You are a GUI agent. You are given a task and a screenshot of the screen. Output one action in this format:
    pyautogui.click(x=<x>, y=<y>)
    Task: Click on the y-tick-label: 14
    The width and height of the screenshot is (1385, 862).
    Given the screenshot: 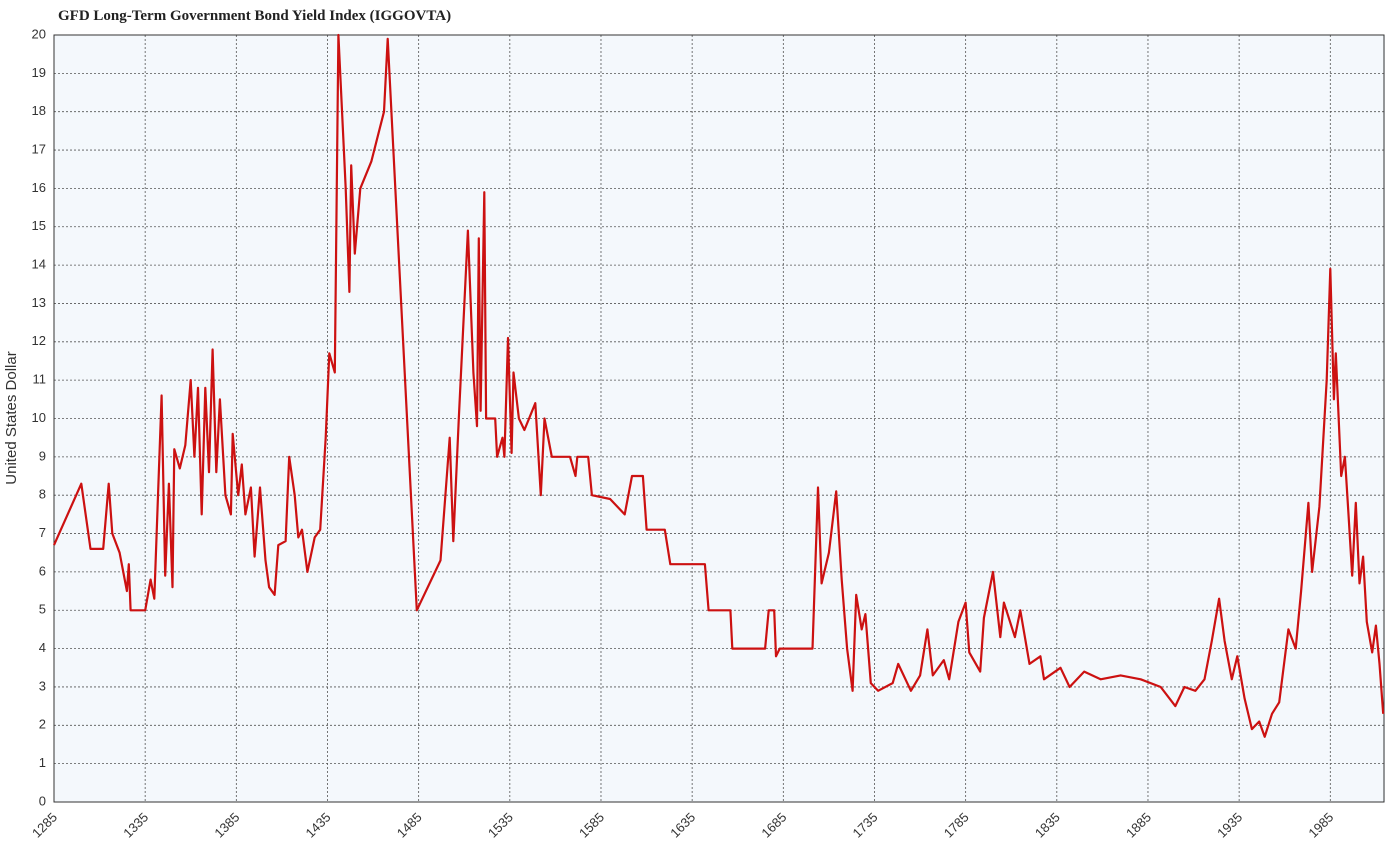 What is the action you would take?
    pyautogui.click(x=39, y=264)
    